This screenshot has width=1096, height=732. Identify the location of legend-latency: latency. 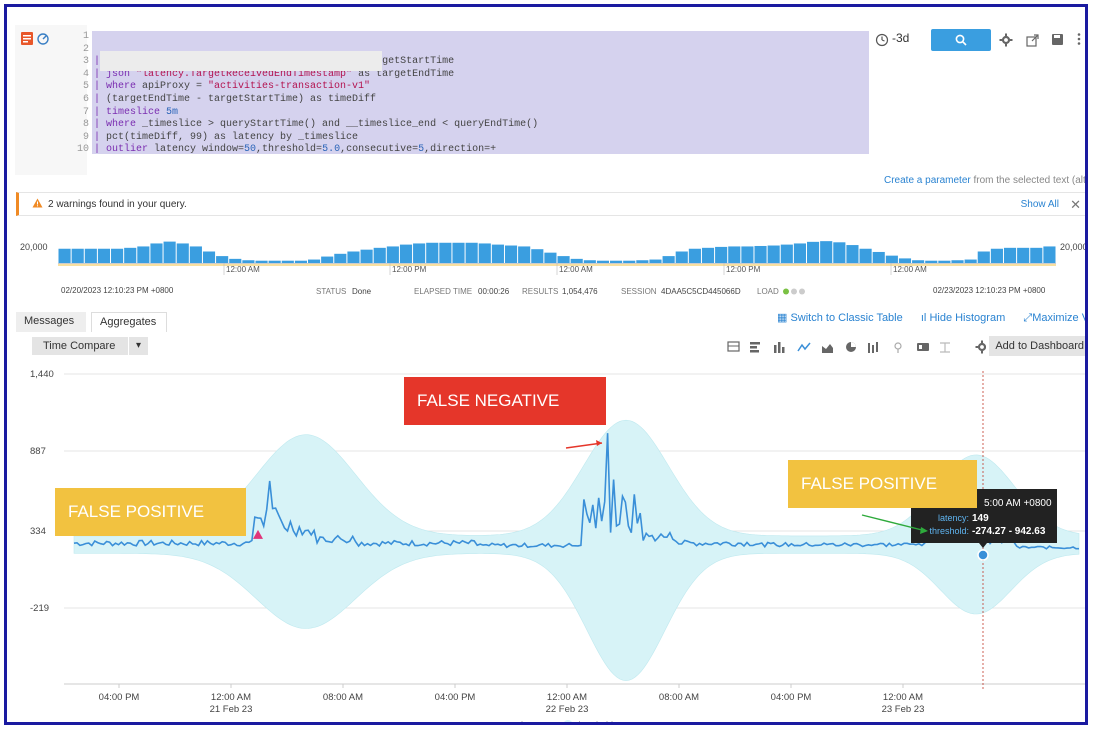
(535, 722).